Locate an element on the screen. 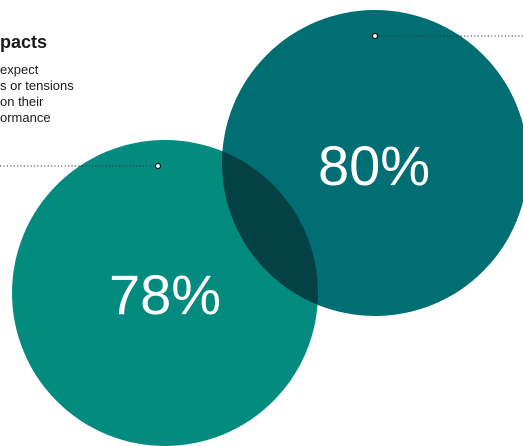  left-percentage: 78% is located at coordinates (165, 294).